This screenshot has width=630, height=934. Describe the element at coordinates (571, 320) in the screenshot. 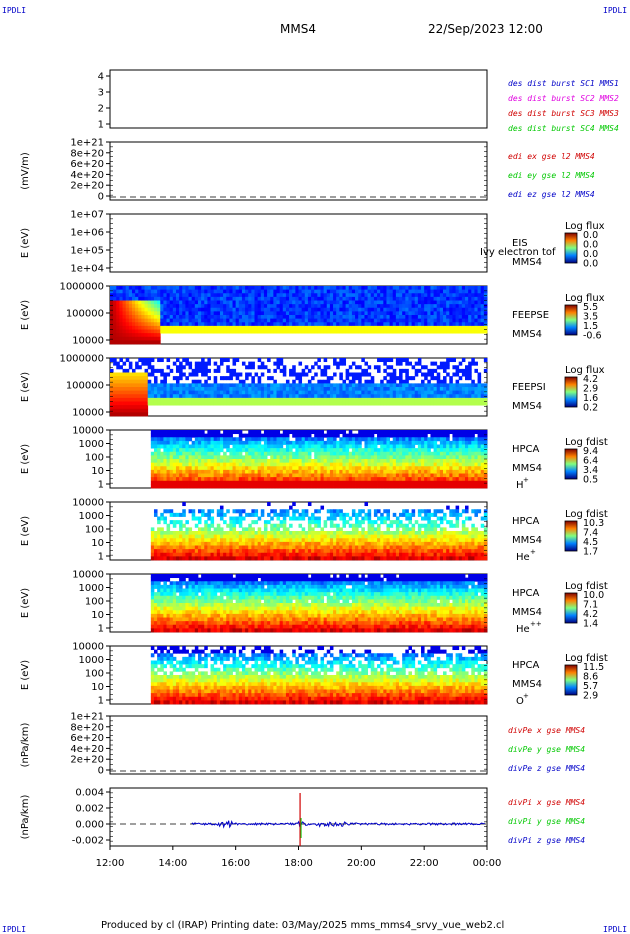

I see `colorbar-feepse` at that location.